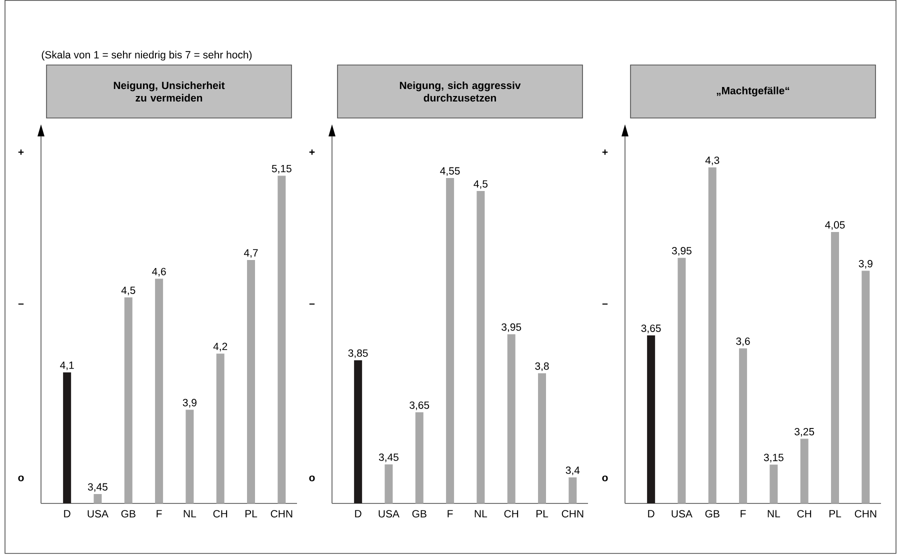  What do you see at coordinates (460, 91) in the screenshot?
I see `chart-title: Neigung, sich aggressiv durchzusetzen` at bounding box center [460, 91].